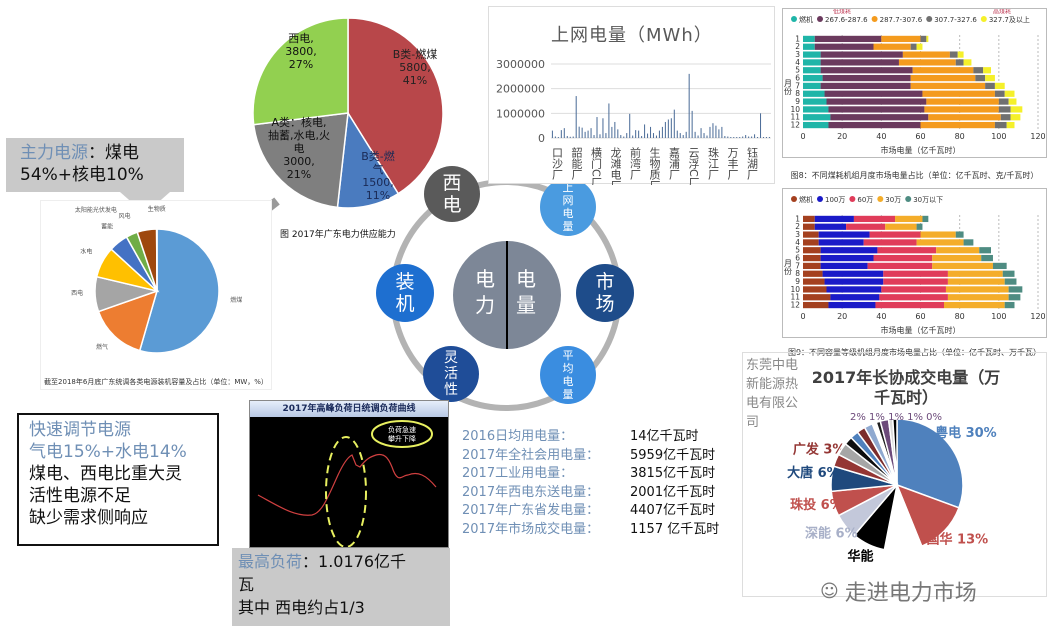 This screenshot has height=636, width=1056. Describe the element at coordinates (881, 316) in the screenshot. I see `x-tick-label: 40` at that location.